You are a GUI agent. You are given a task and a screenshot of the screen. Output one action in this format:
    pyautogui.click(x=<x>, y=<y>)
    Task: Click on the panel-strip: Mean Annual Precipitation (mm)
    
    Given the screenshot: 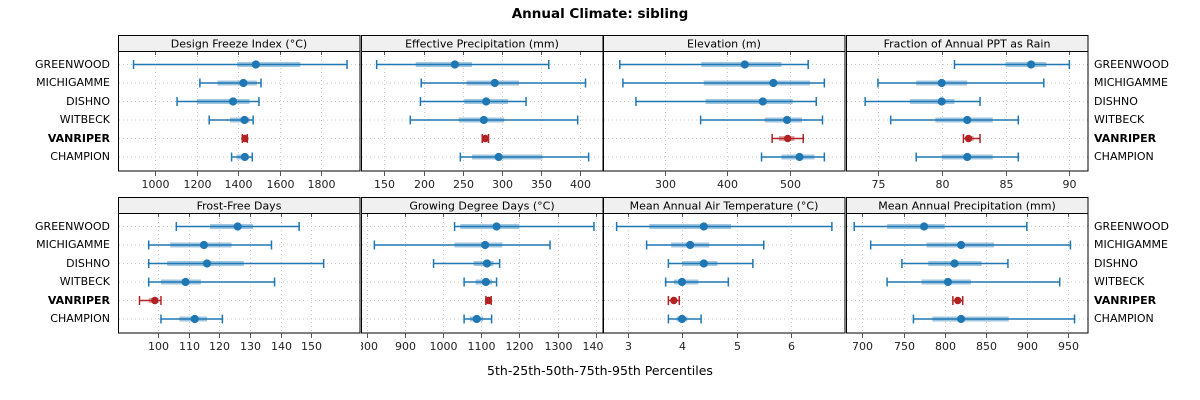 What is the action you would take?
    pyautogui.click(x=966, y=205)
    